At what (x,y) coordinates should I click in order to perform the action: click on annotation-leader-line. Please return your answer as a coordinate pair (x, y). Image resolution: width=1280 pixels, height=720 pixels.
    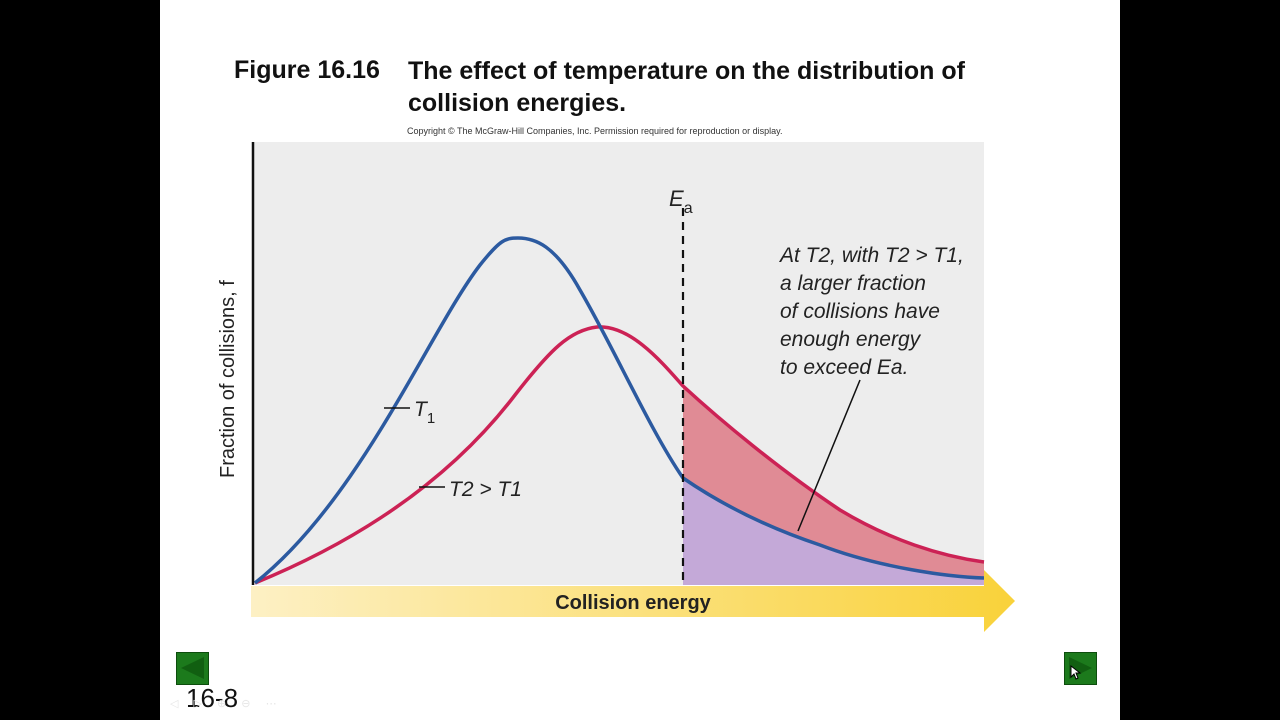
    Looking at the image, I should click on (829, 455).